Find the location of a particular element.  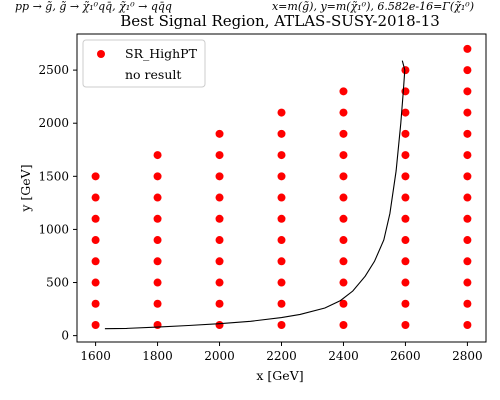

y-tick-label: 2000 is located at coordinates (53, 123).